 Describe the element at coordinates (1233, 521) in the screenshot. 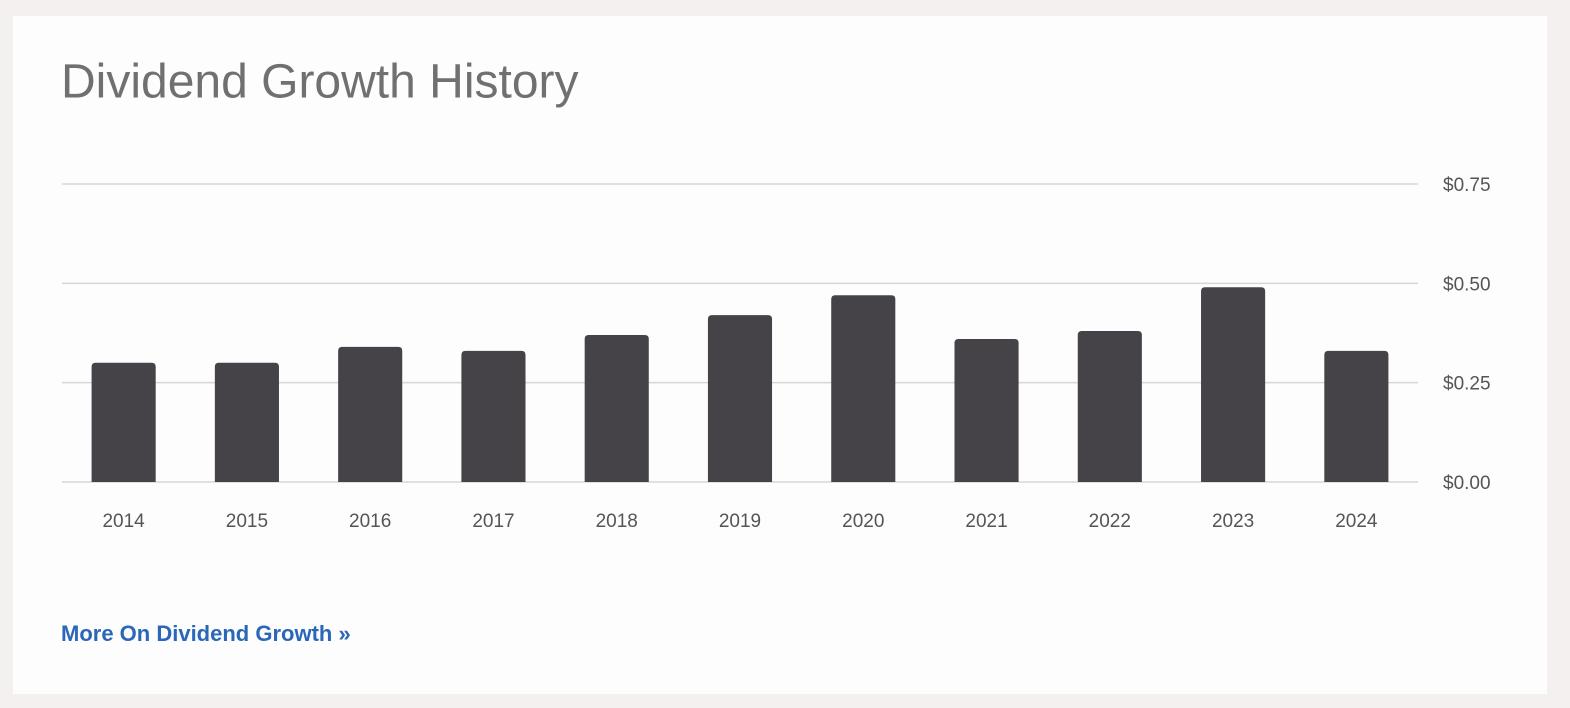

I see `x-tick-label: 2023` at that location.